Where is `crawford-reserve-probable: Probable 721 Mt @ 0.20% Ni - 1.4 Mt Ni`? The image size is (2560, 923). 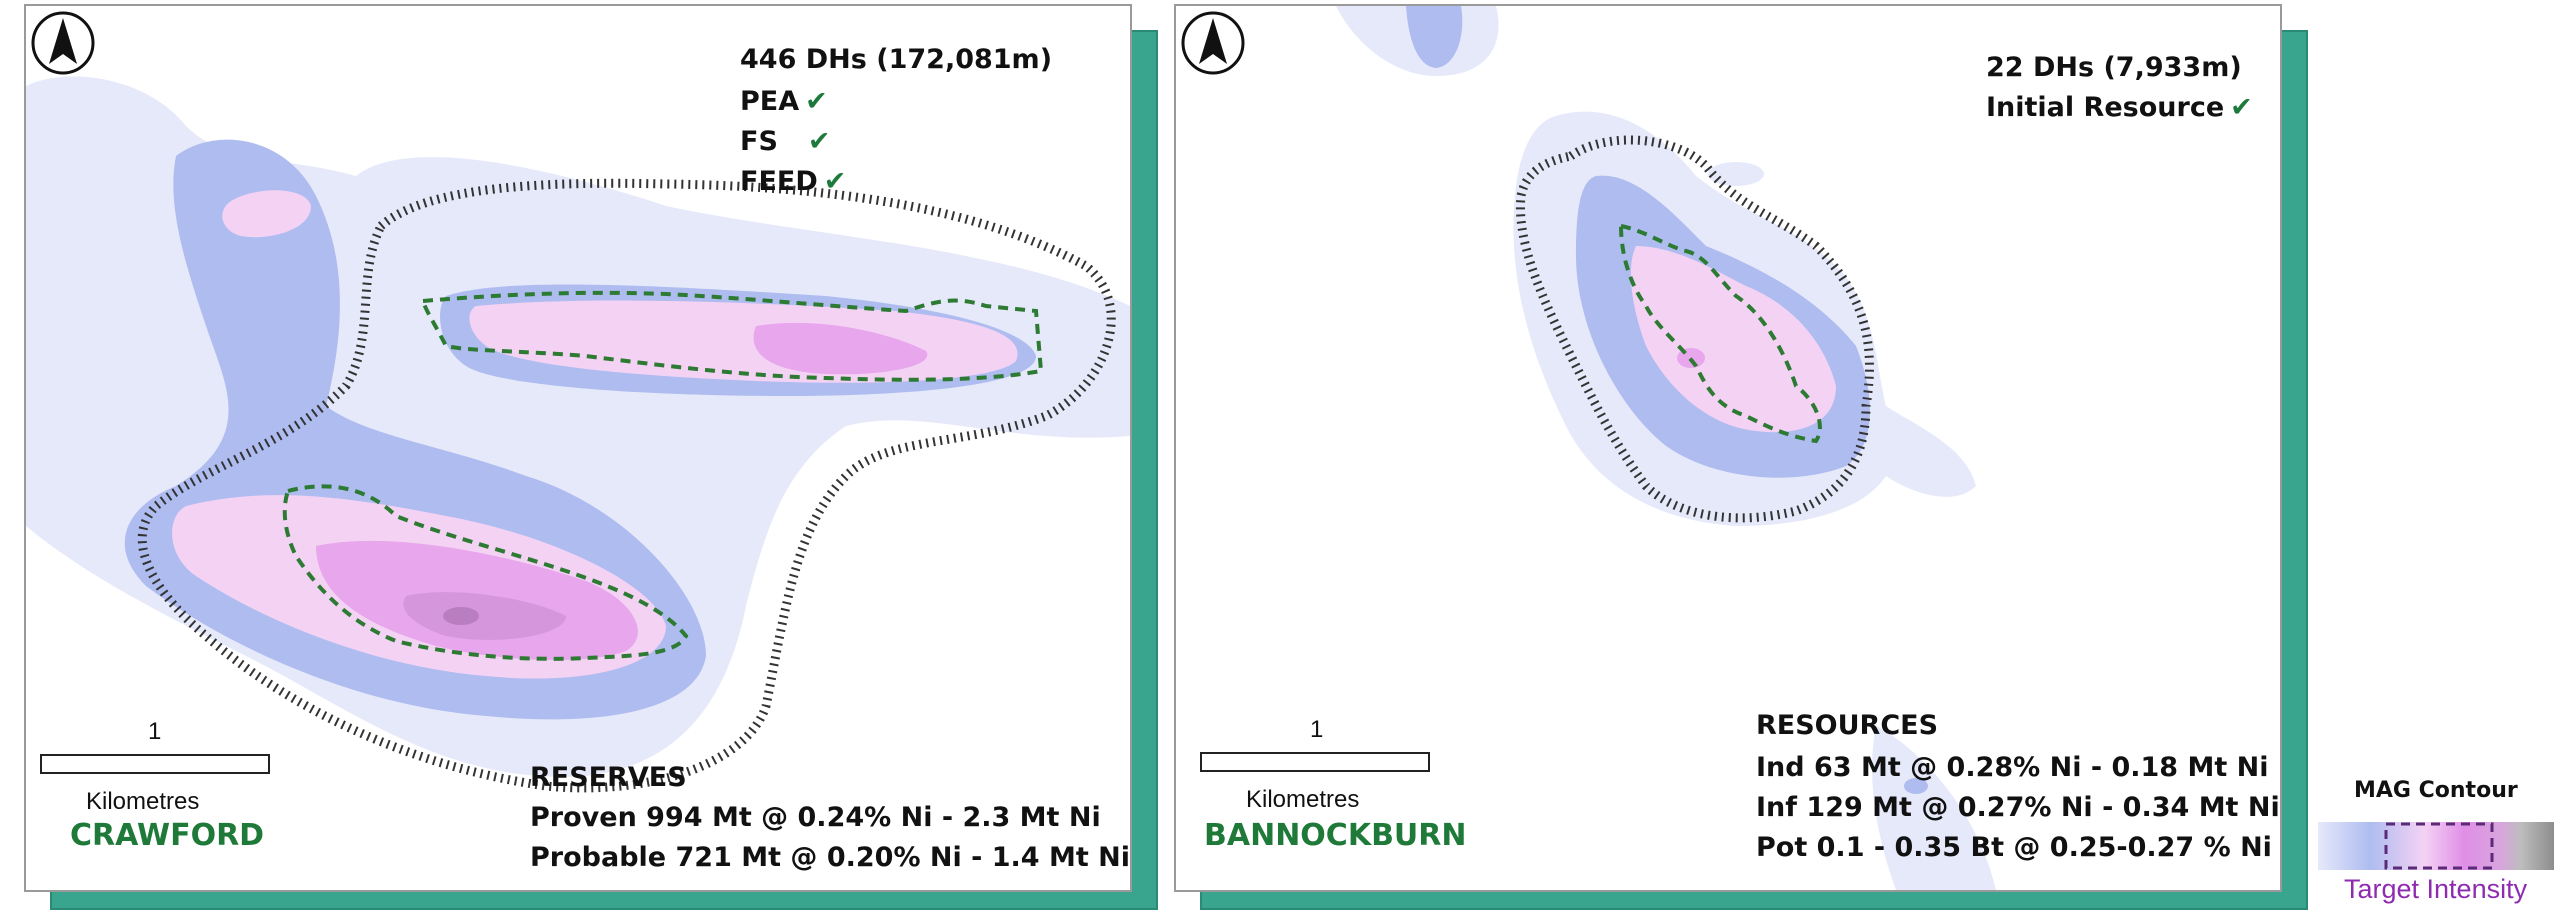 crawford-reserve-probable: Probable 721 Mt @ 0.20% Ni - 1.4 Mt Ni is located at coordinates (830, 857).